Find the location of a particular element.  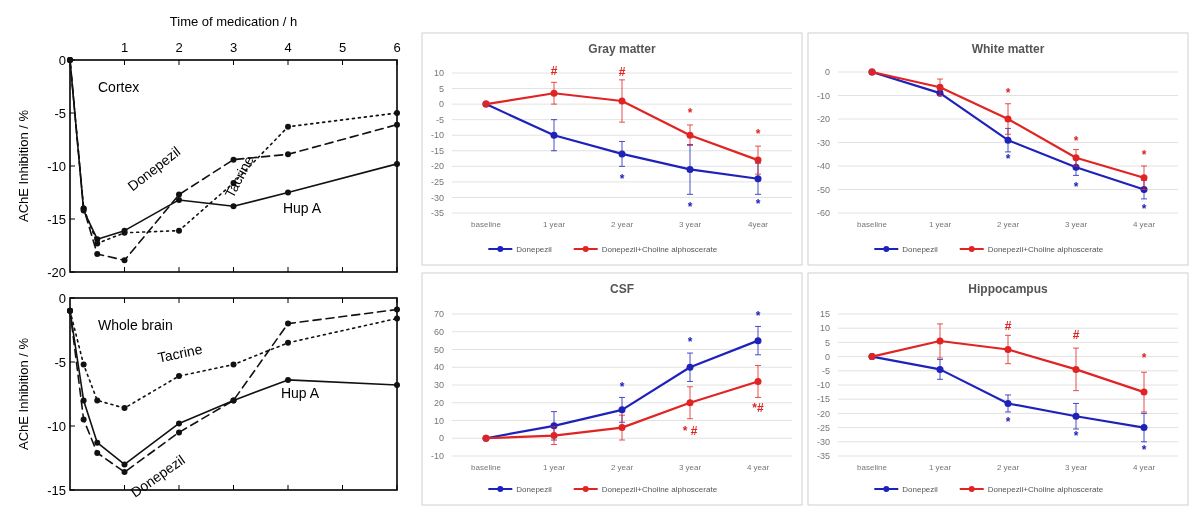

chart-title: CSF is located at coordinates (622, 289).